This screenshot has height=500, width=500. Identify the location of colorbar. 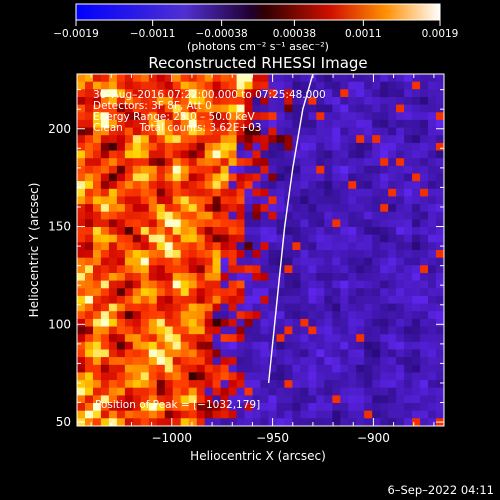
(258, 12).